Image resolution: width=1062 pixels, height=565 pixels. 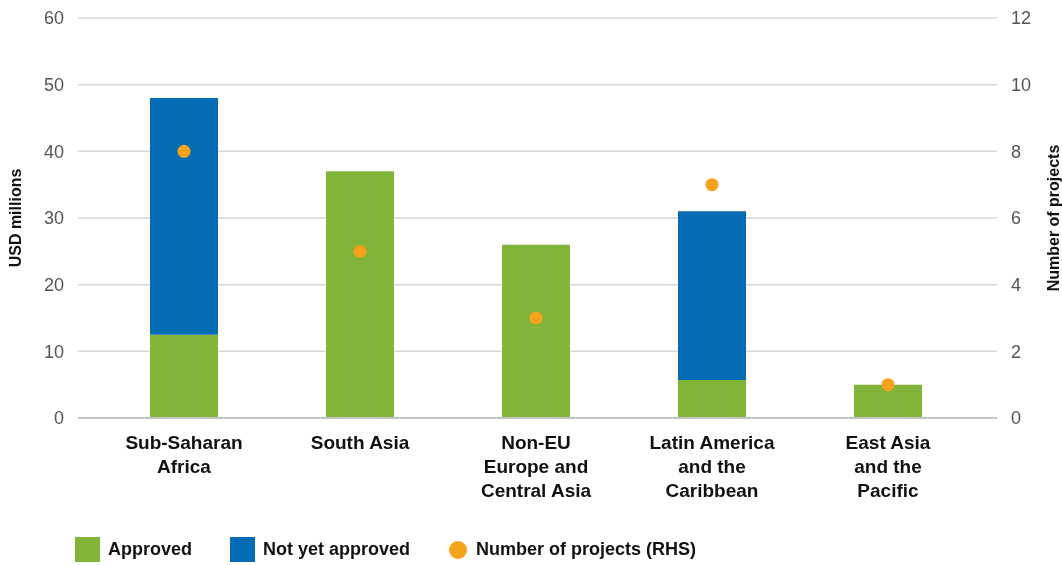 I want to click on y2-tick-label: 12, so click(x=1021, y=18).